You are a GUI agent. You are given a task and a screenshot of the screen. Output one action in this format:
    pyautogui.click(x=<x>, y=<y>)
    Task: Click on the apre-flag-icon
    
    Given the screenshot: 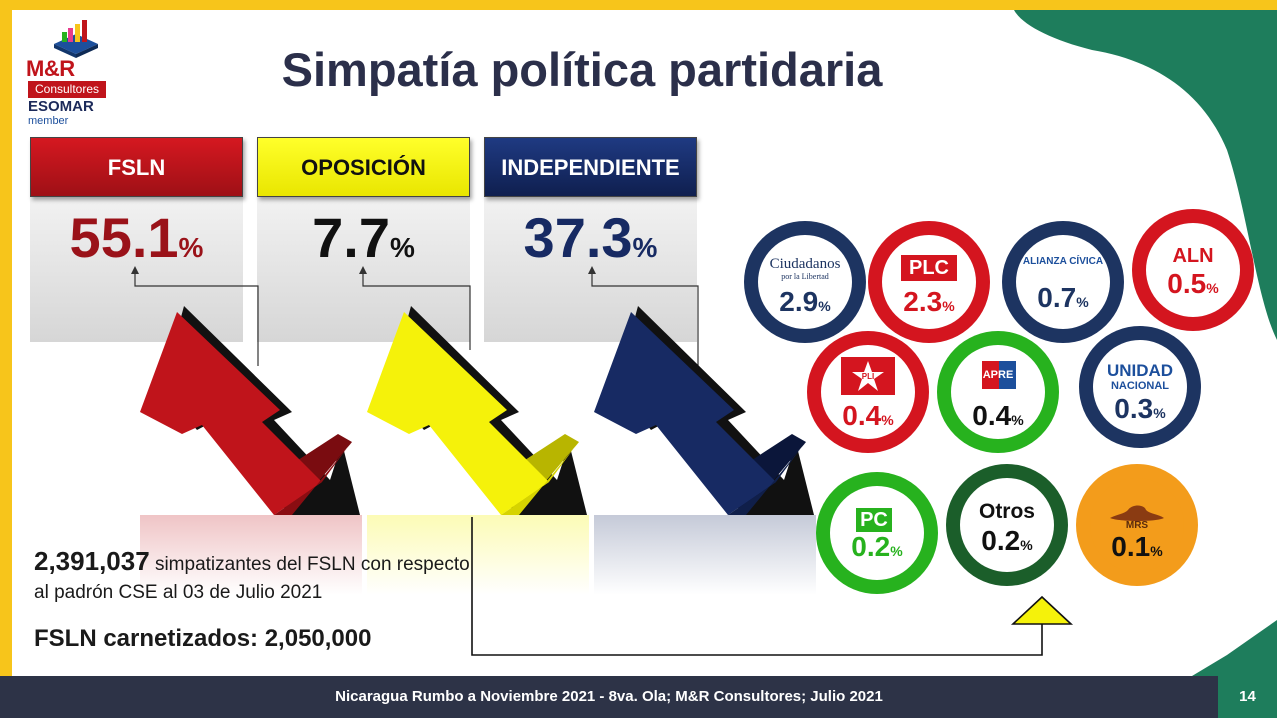 What is the action you would take?
    pyautogui.click(x=999, y=375)
    